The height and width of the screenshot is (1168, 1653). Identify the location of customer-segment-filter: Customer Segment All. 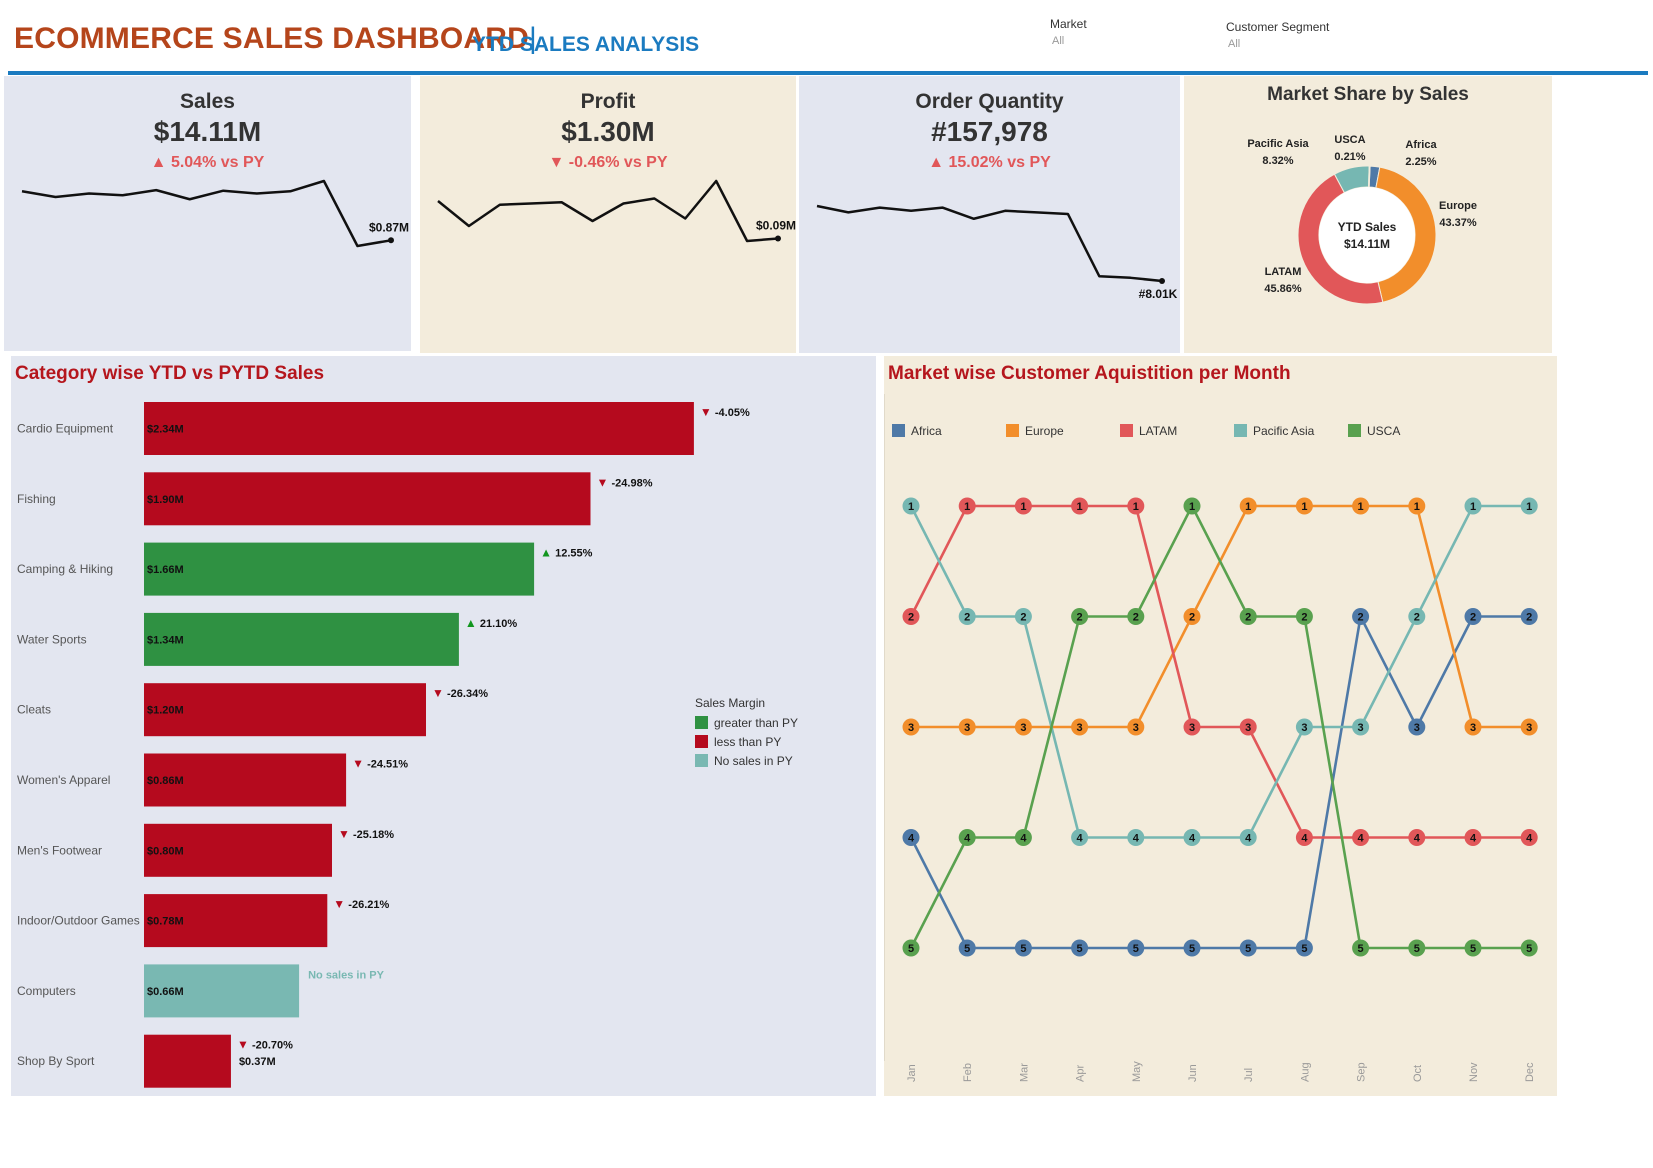
(1306, 35).